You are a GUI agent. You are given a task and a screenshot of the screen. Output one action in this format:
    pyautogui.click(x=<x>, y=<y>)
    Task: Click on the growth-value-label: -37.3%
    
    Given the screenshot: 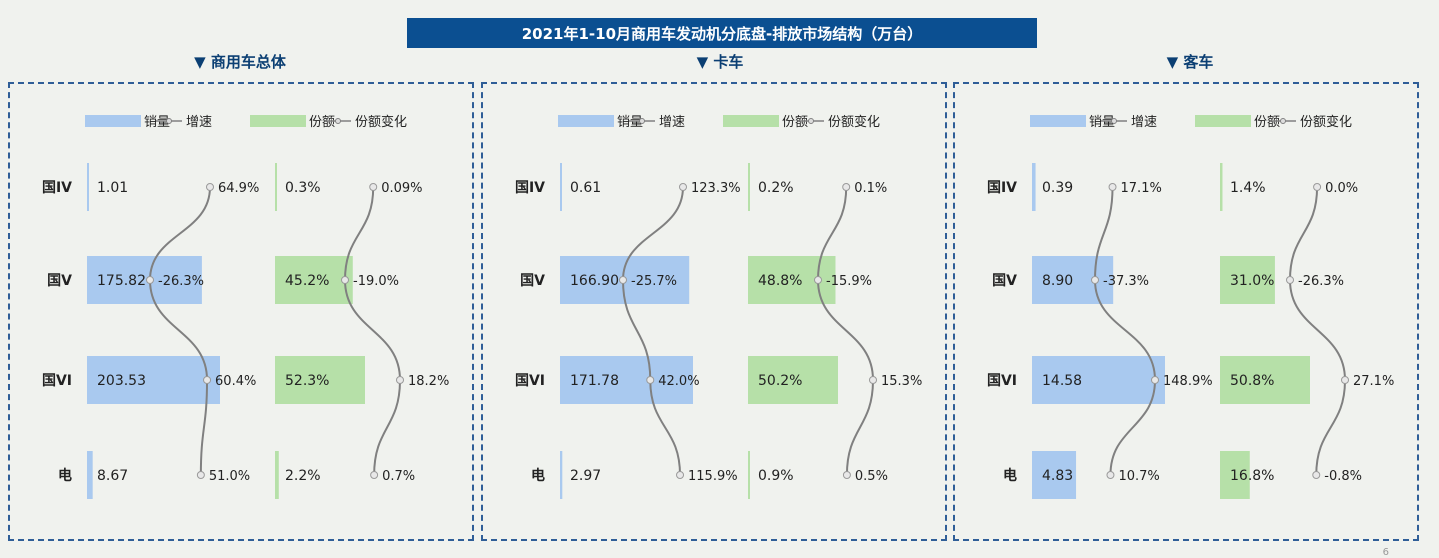 What is the action you would take?
    pyautogui.click(x=1126, y=281)
    